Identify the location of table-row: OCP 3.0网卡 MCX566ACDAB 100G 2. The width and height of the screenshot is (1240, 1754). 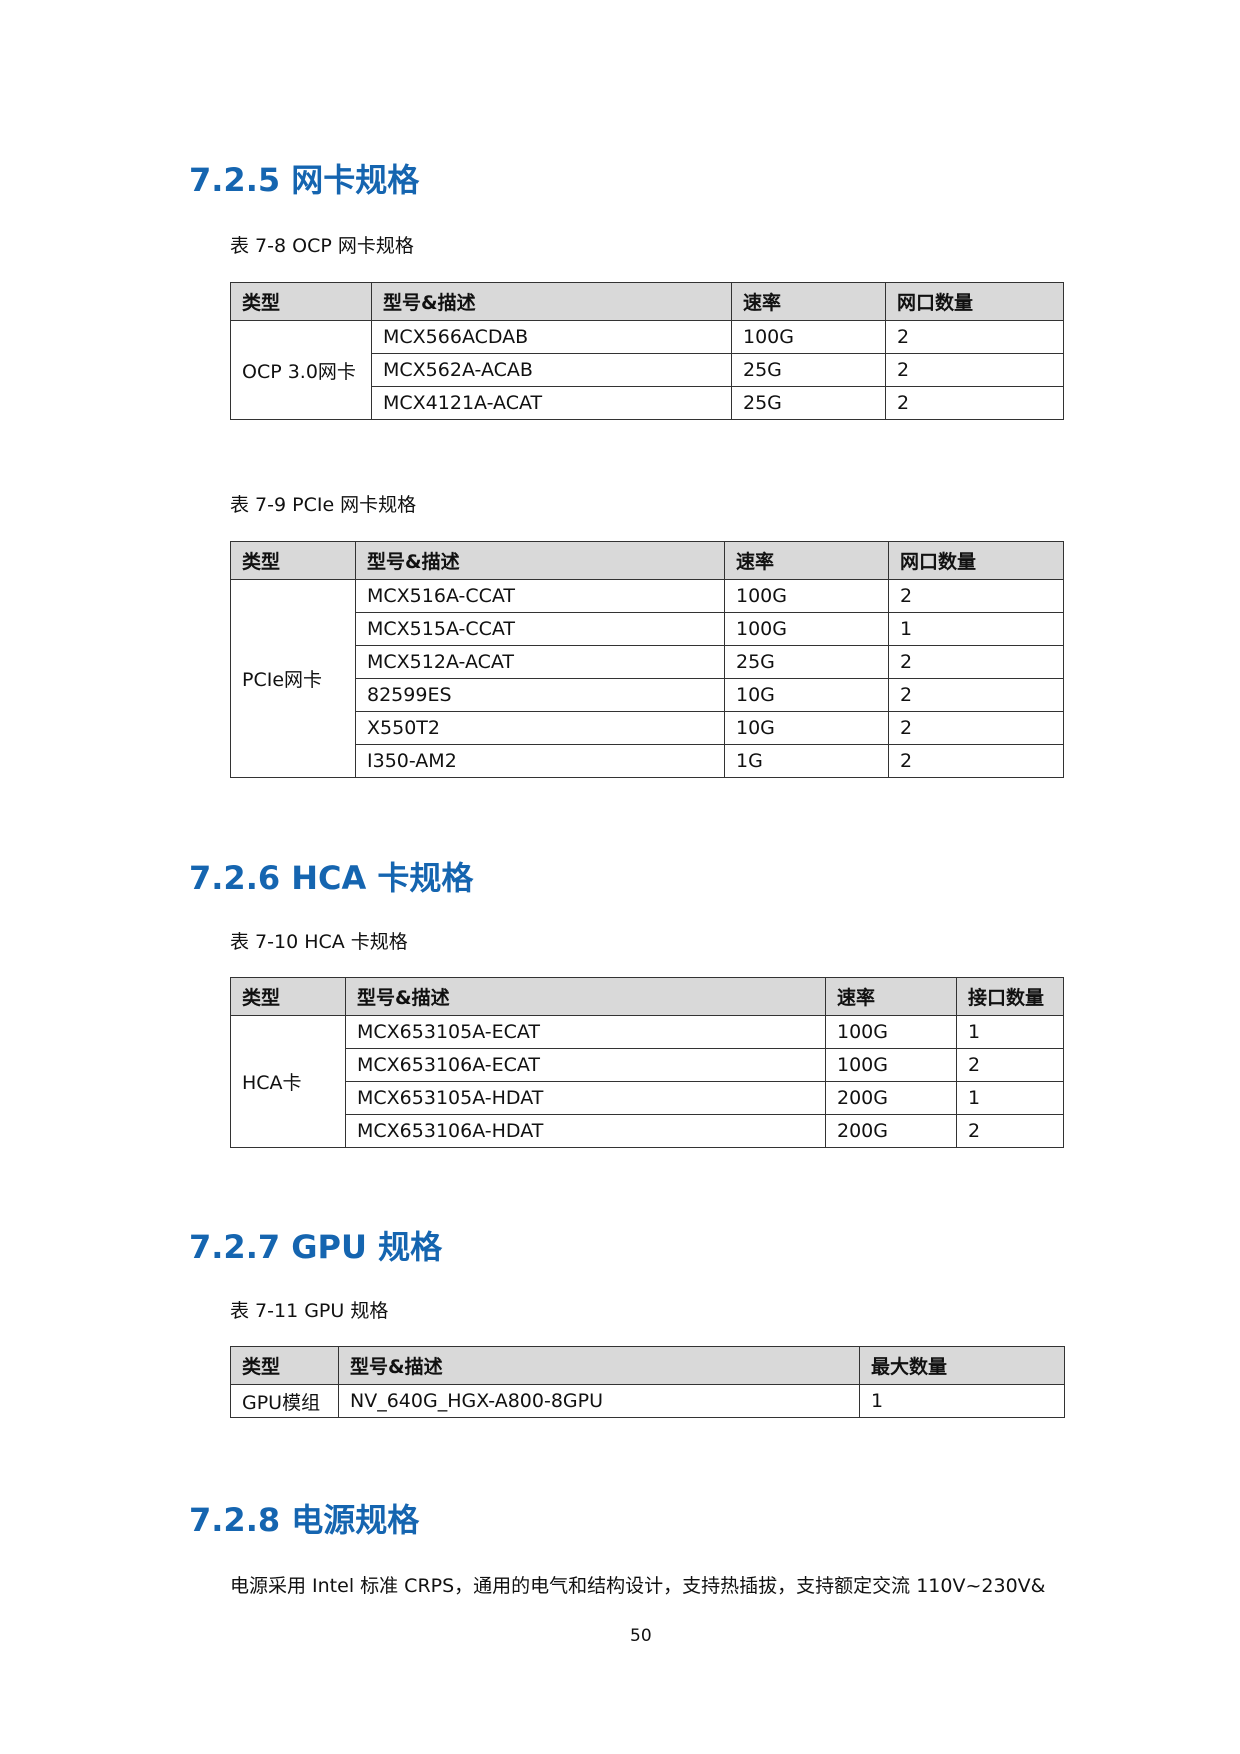
(647, 370).